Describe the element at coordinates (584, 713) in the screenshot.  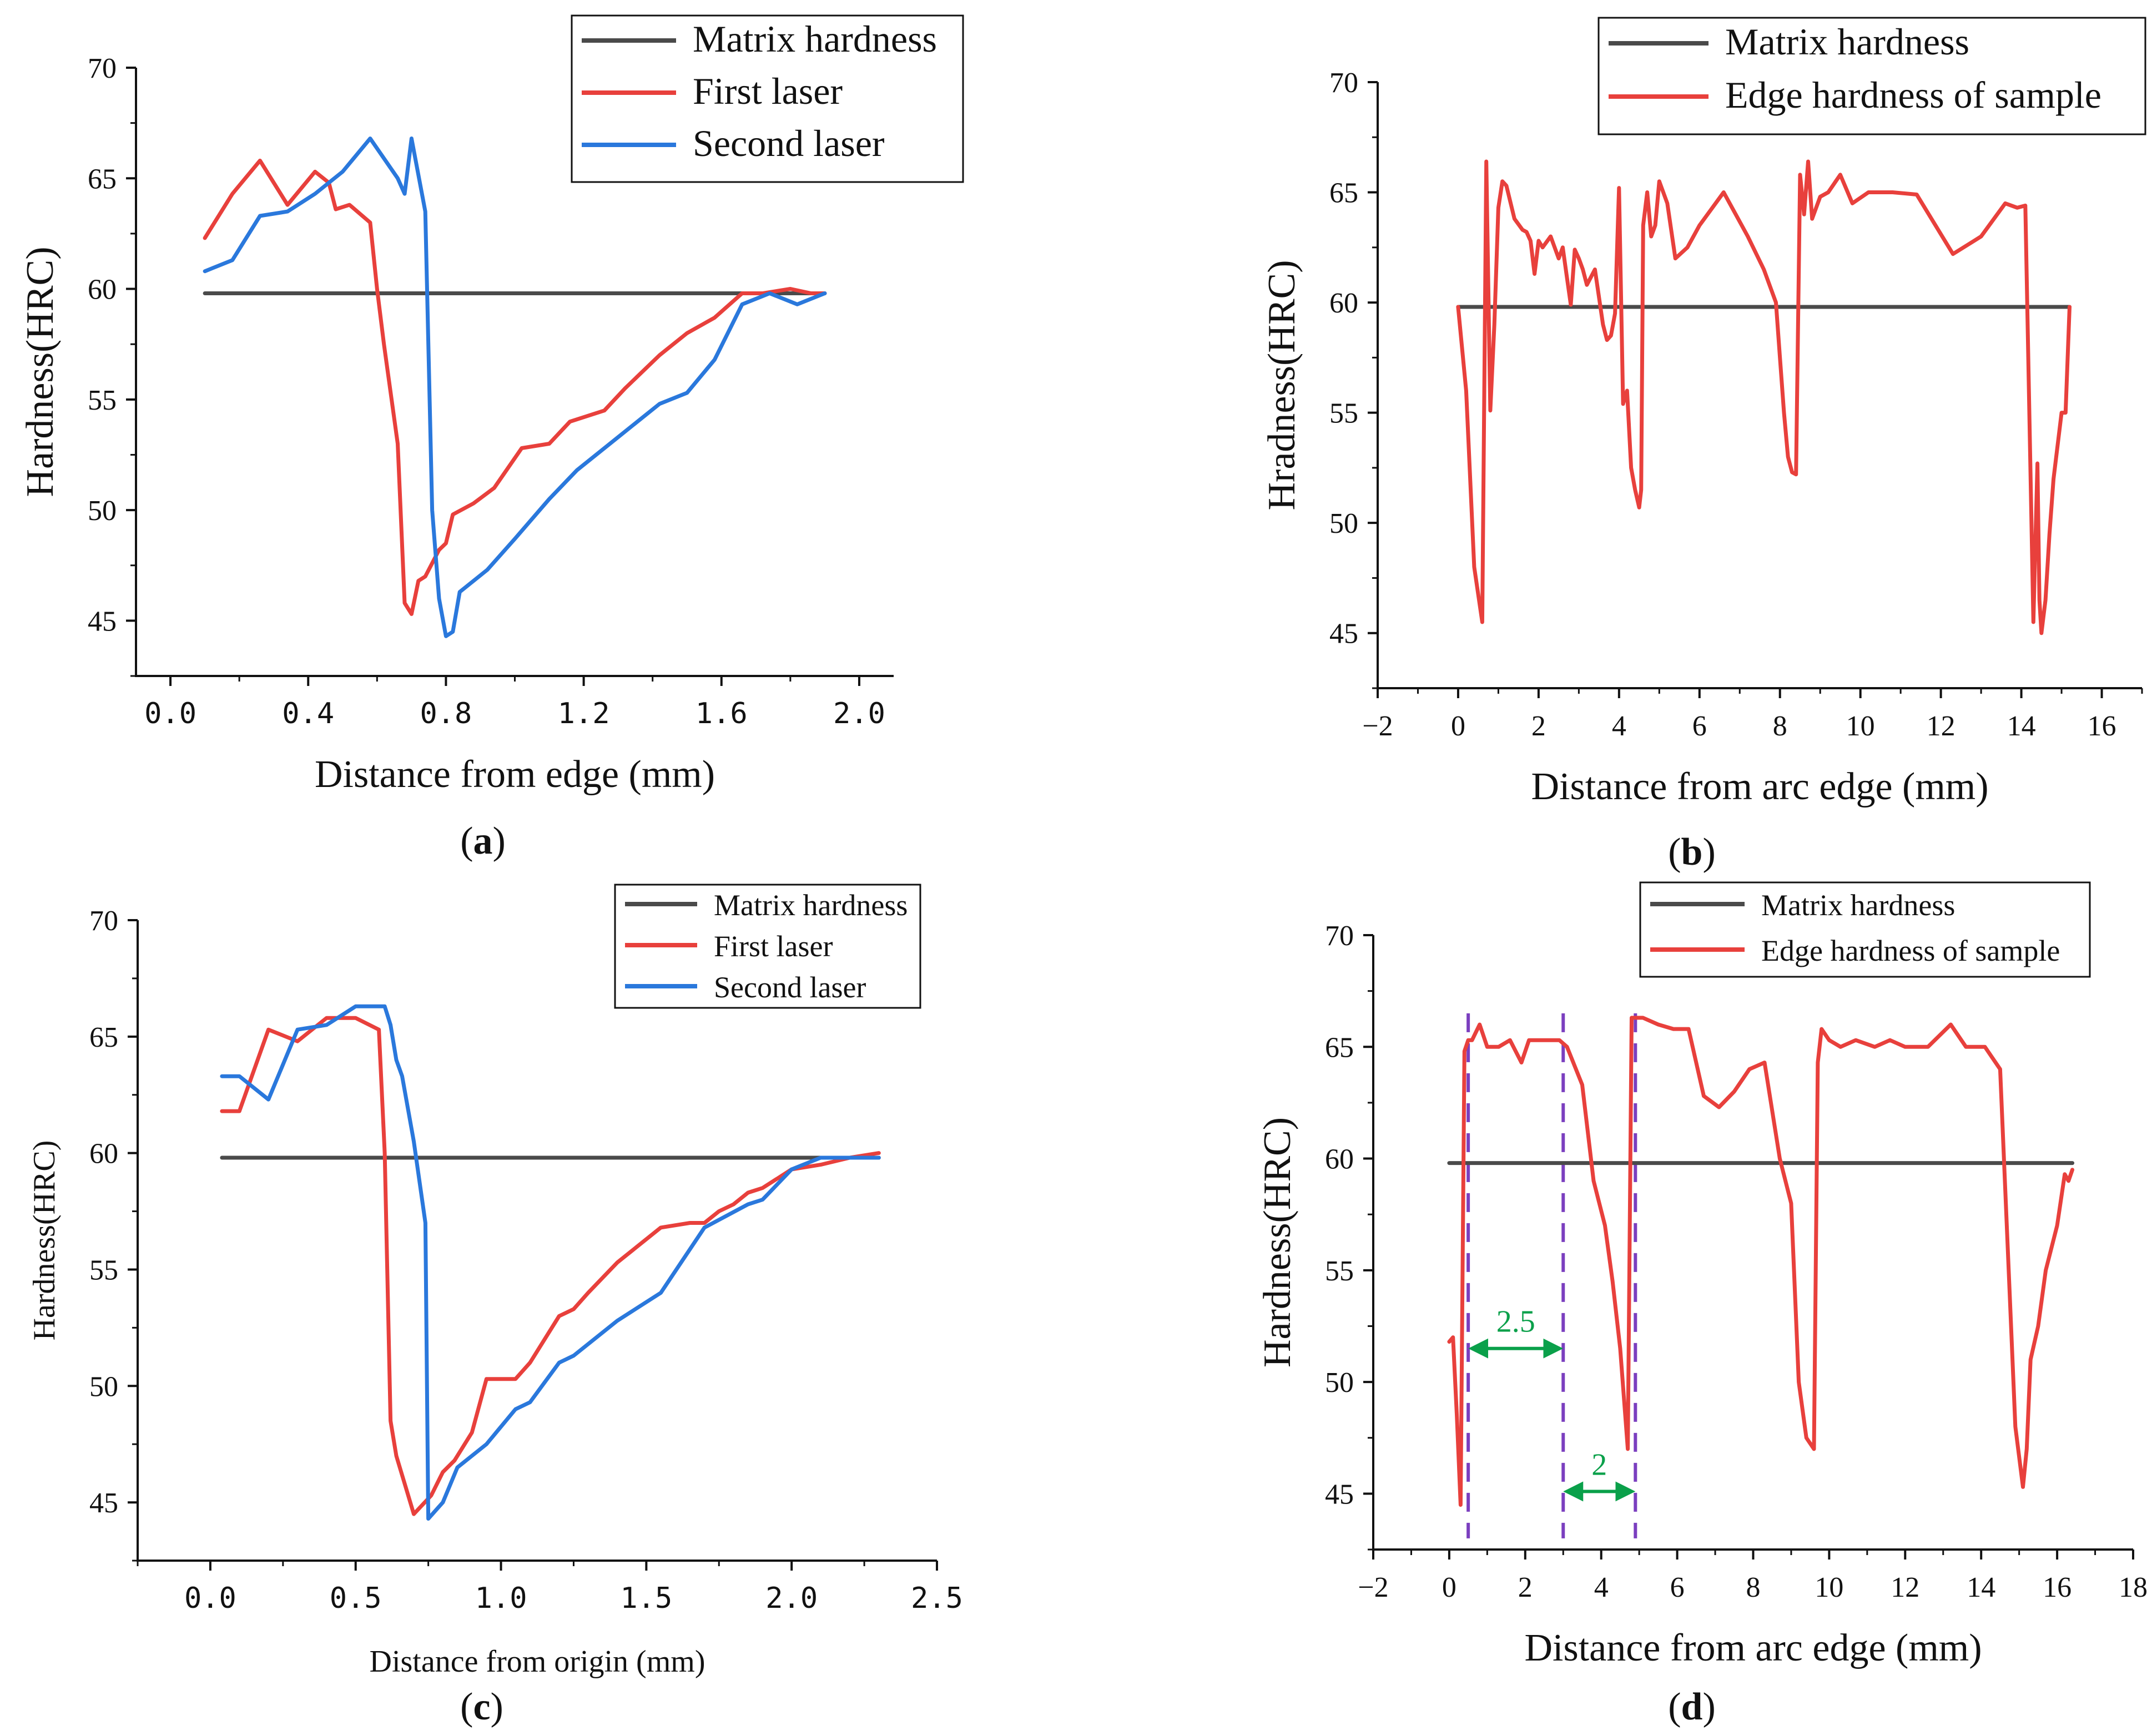
I see `x-tick-label: 1.2` at that location.